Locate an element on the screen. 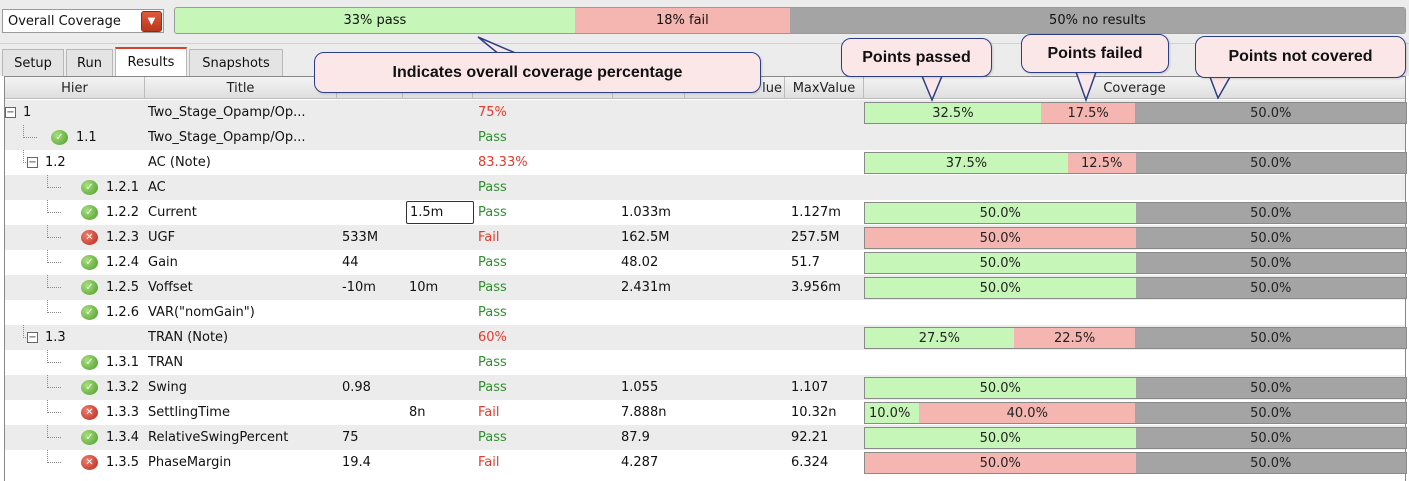 The width and height of the screenshot is (1409, 481). spec2-cell: 8n is located at coordinates (417, 412).